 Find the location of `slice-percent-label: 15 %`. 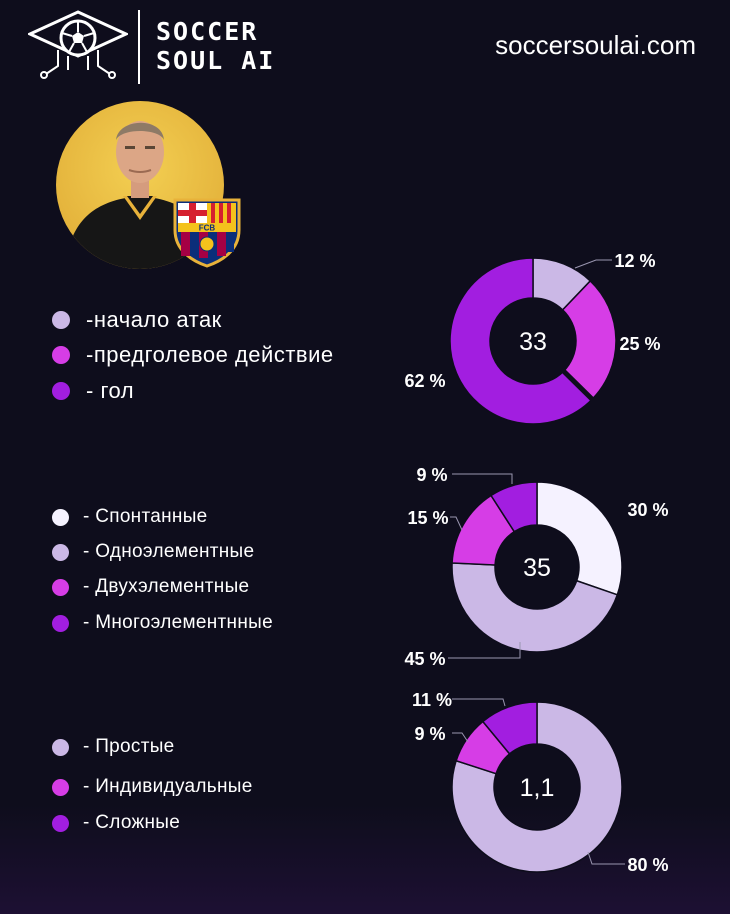

slice-percent-label: 15 % is located at coordinates (427, 518).